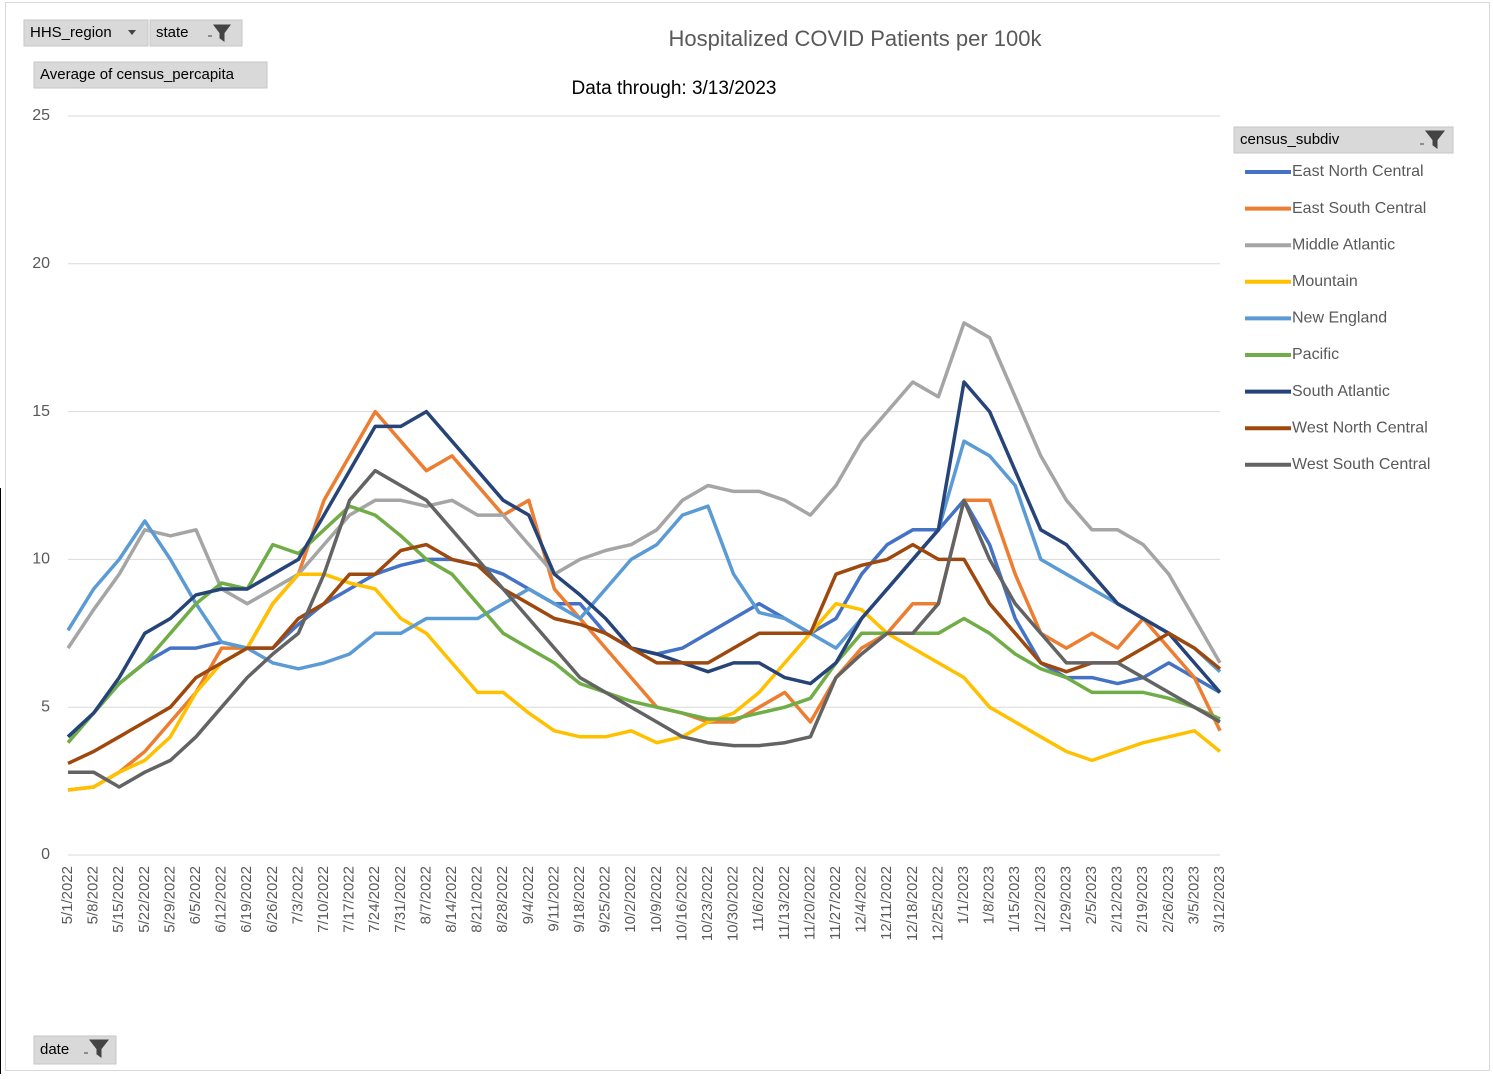 The height and width of the screenshot is (1079, 1493). I want to click on x-tick-label: 1/8/2023, so click(989, 895).